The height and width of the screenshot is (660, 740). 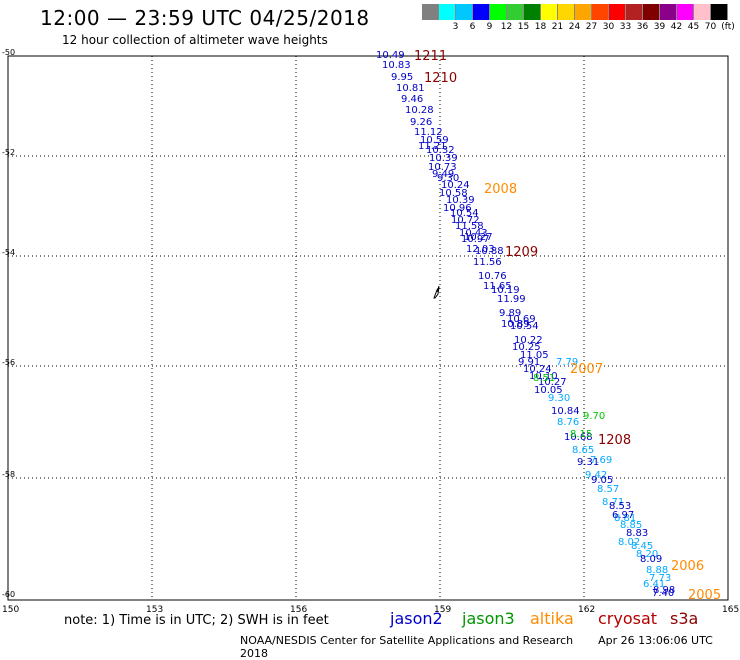 What do you see at coordinates (472, 27) in the screenshot?
I see `legend-label: 6` at bounding box center [472, 27].